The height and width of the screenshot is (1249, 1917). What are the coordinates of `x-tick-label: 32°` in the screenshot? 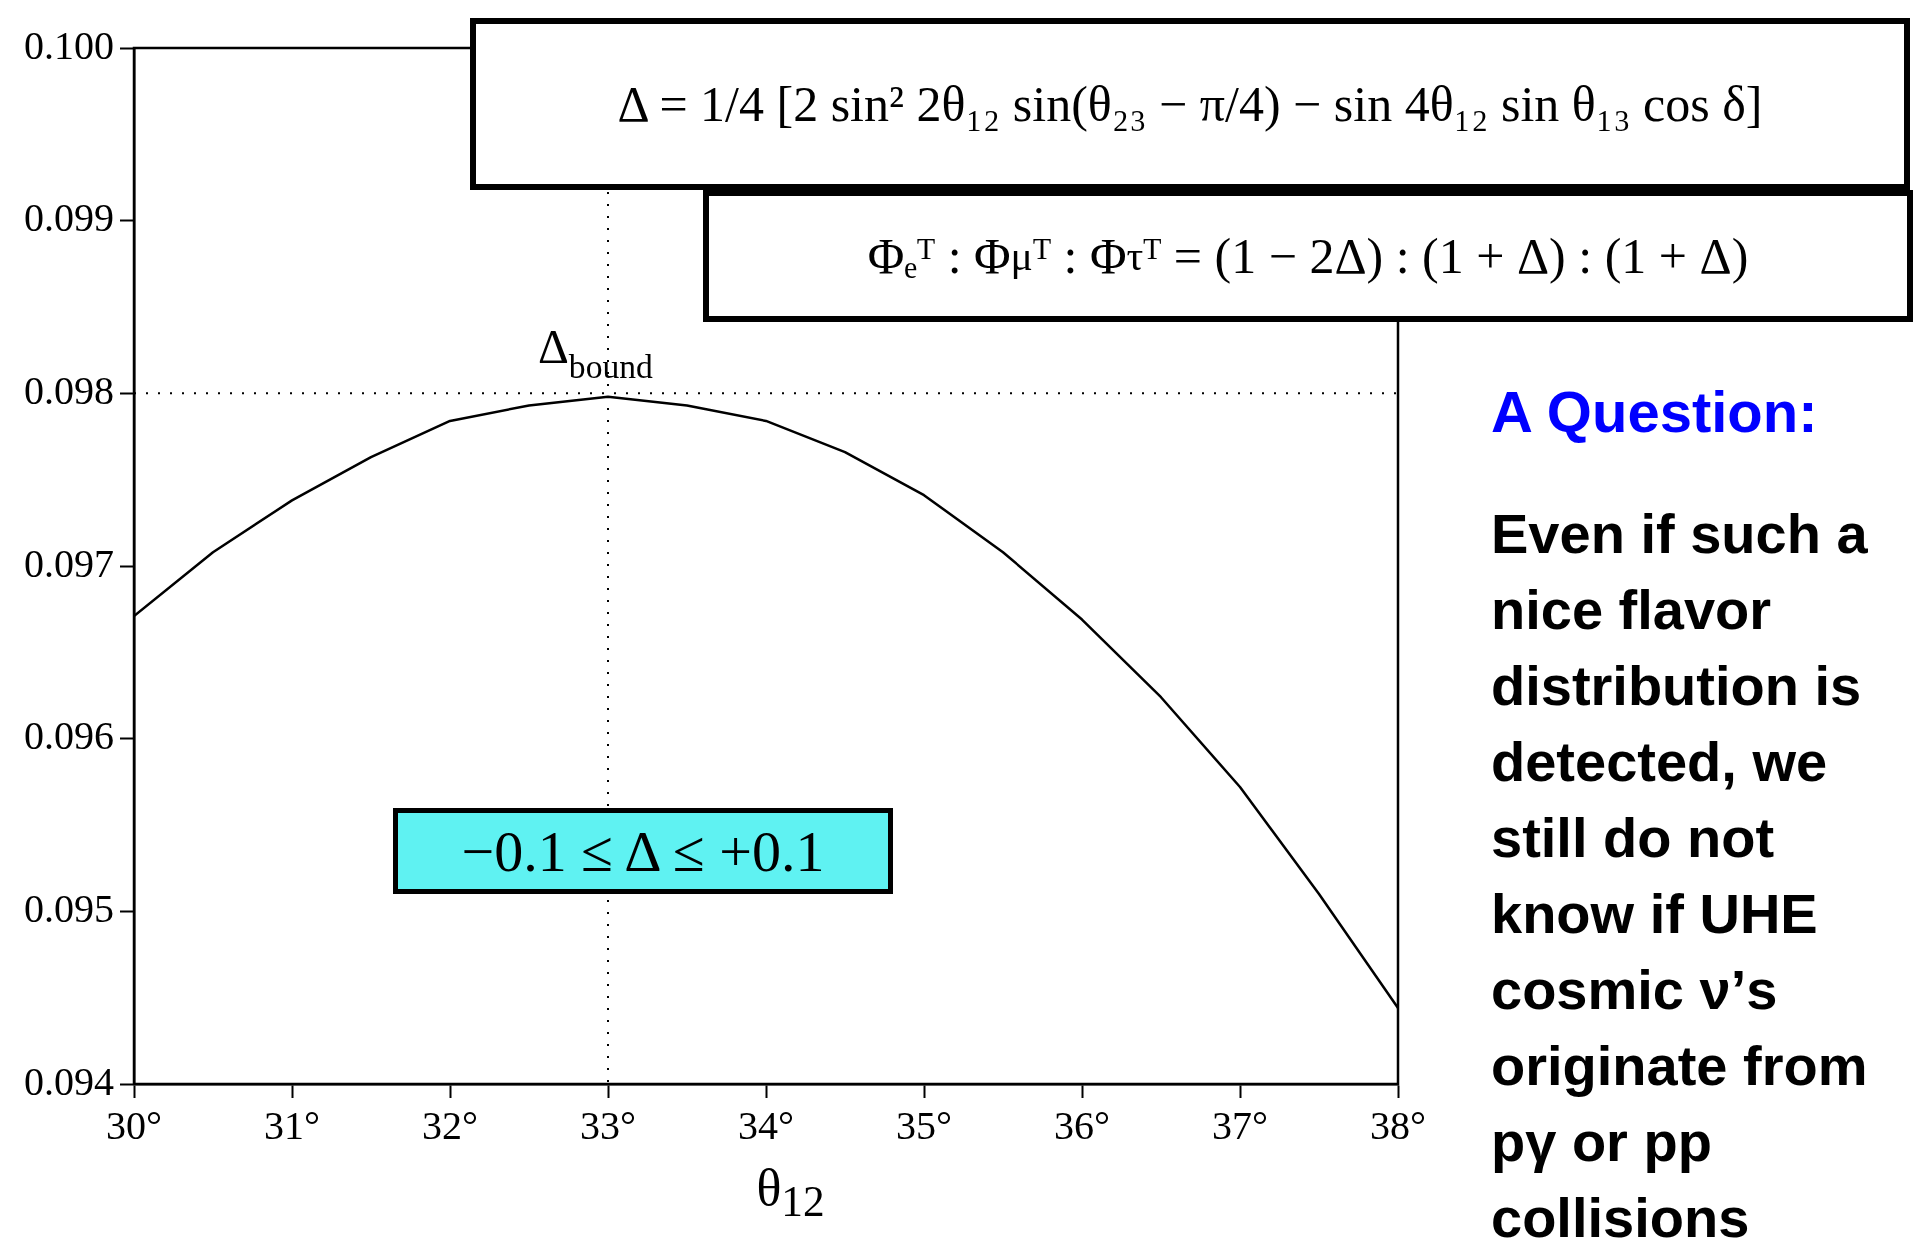 It's located at (450, 1125).